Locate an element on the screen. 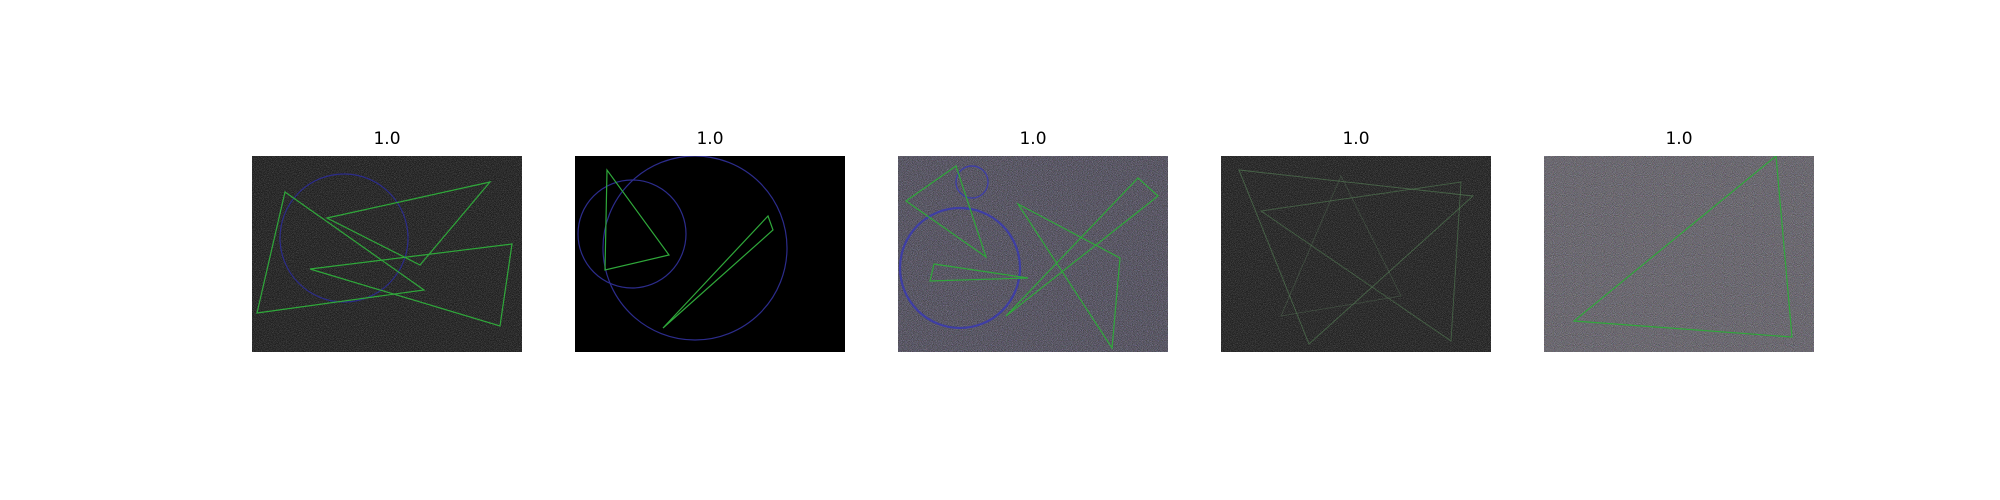 This screenshot has height=500, width=2000. image-background is located at coordinates (710, 254).